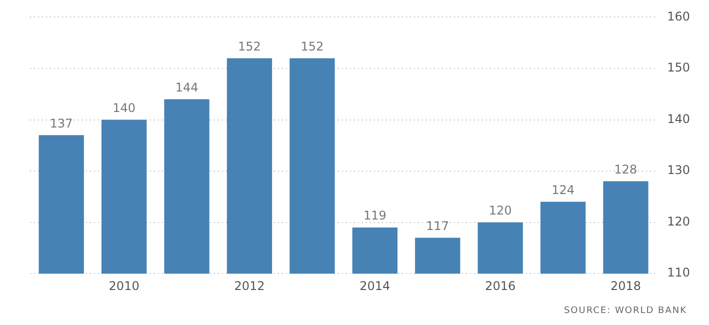 The width and height of the screenshot is (709, 325). Describe the element at coordinates (500, 285) in the screenshot. I see `x-tick-label: 2016` at that location.